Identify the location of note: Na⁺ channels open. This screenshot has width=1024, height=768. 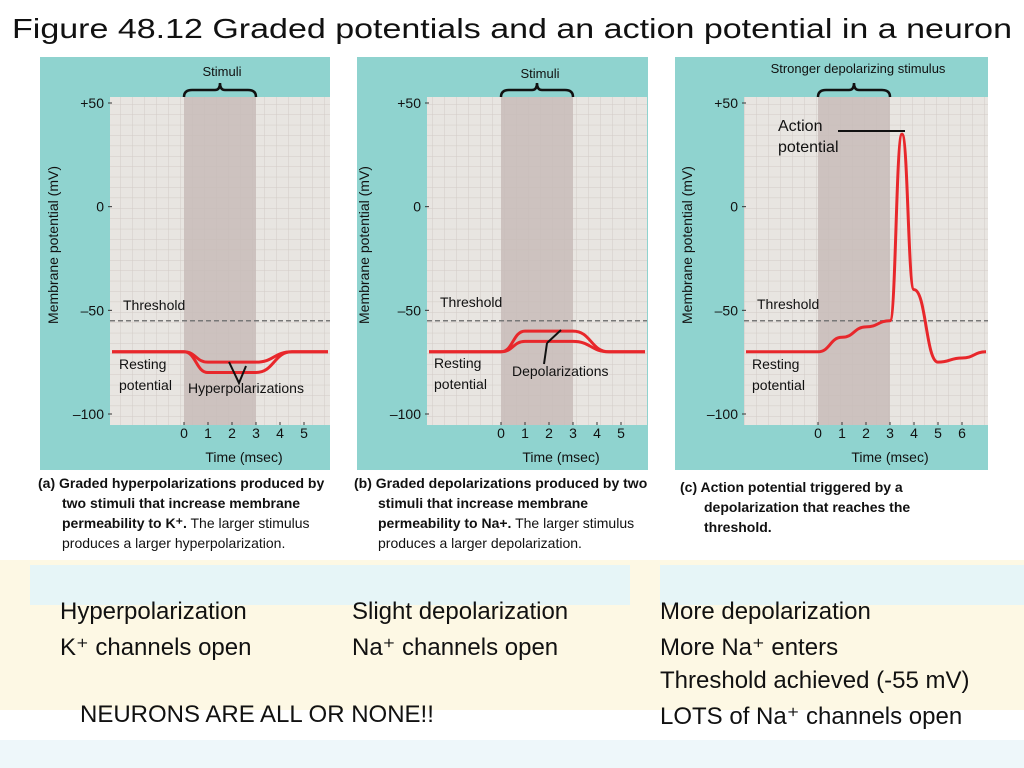
(455, 647).